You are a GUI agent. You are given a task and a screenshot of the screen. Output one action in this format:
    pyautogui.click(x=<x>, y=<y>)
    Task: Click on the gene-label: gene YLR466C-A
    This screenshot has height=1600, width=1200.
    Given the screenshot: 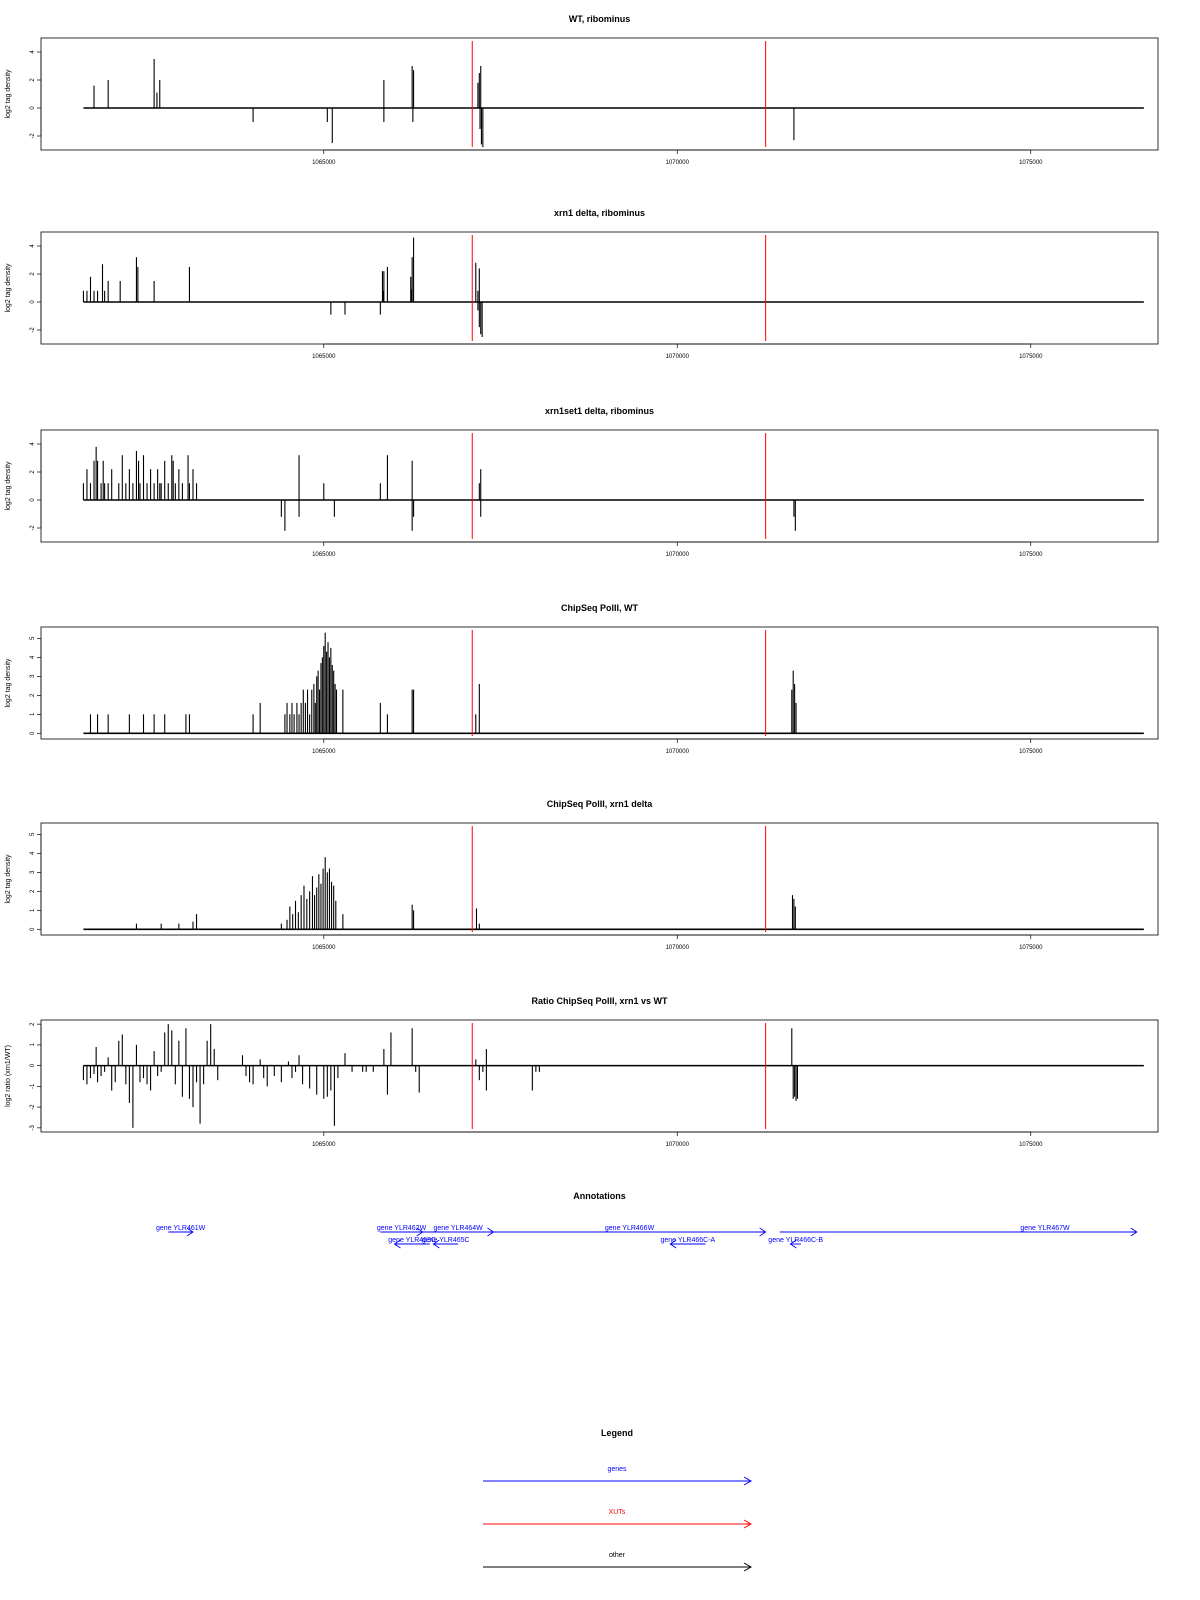 What is the action you would take?
    pyautogui.click(x=687, y=1240)
    